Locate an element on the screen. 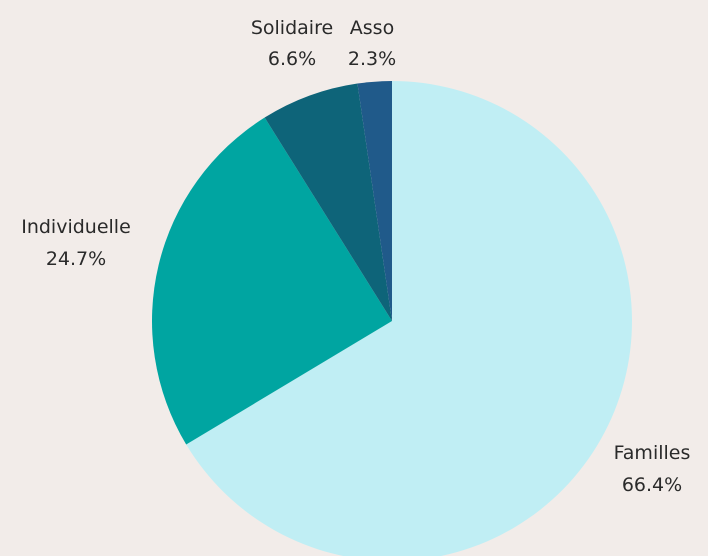 The image size is (708, 556). slice-name-familles: Familles is located at coordinates (652, 453).